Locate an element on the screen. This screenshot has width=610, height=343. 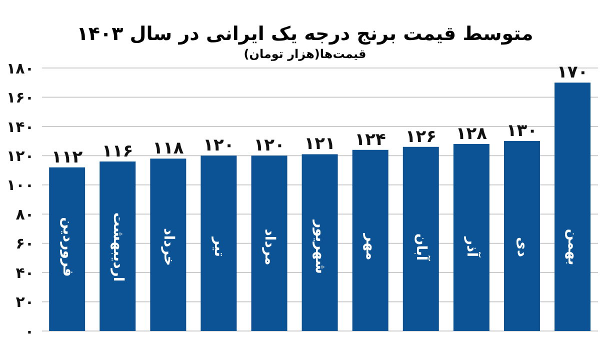
data-label: ۱۲۶ is located at coordinates (420, 136).